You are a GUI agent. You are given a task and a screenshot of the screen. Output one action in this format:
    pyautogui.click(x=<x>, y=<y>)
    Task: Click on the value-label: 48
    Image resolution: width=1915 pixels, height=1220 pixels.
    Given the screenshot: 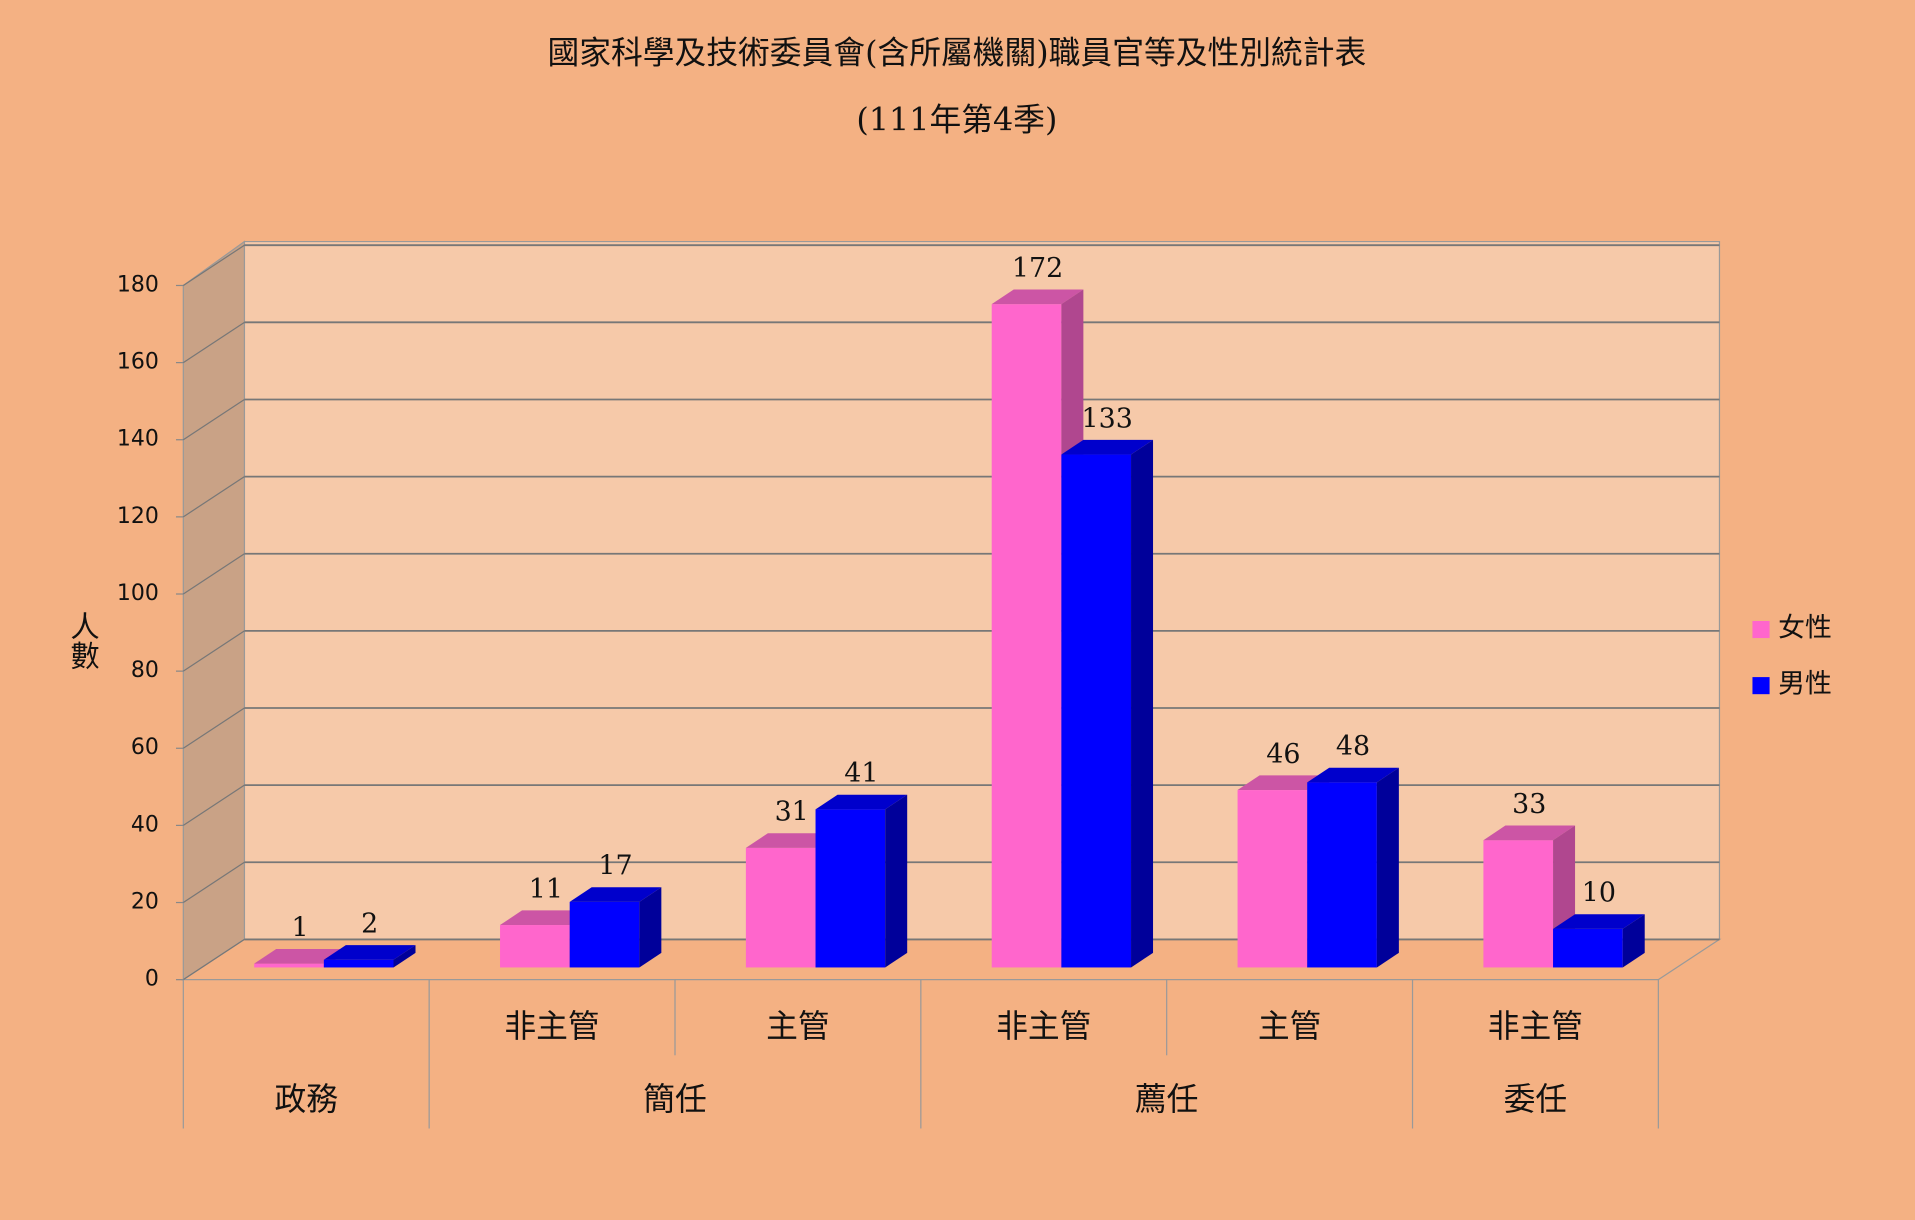 What is the action you would take?
    pyautogui.click(x=1353, y=746)
    